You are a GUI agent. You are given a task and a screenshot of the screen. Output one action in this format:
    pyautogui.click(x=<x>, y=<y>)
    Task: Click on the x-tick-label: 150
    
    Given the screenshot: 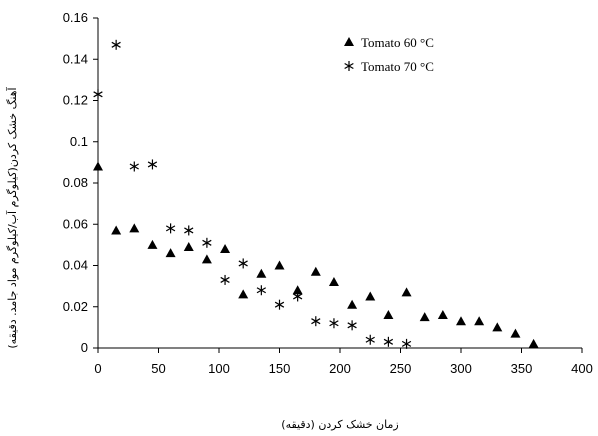 What is the action you would take?
    pyautogui.click(x=280, y=368)
    